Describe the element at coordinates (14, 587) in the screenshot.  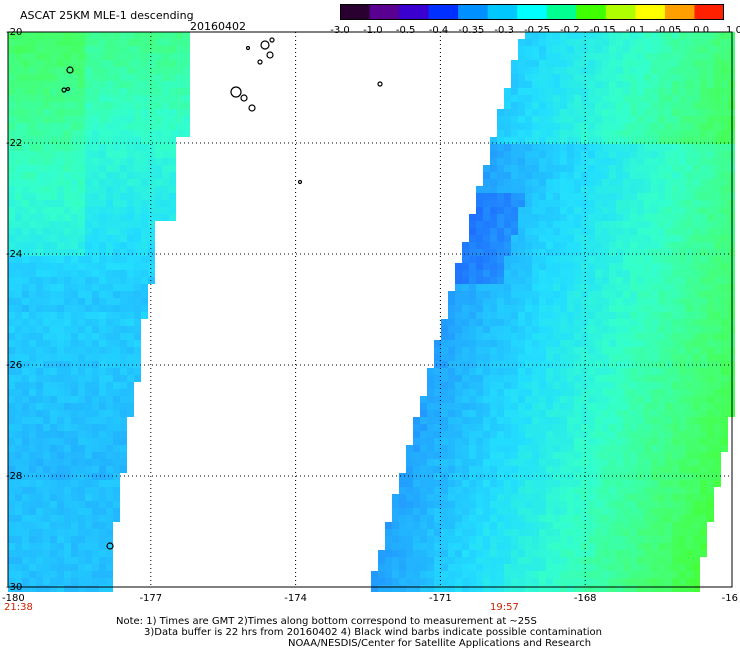
I see `lat-label: -30` at that location.